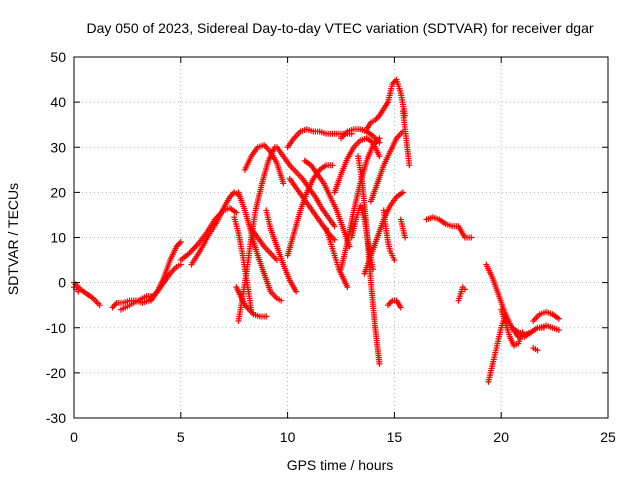 The width and height of the screenshot is (640, 480). I want to click on x-tick-label: 0, so click(74, 437).